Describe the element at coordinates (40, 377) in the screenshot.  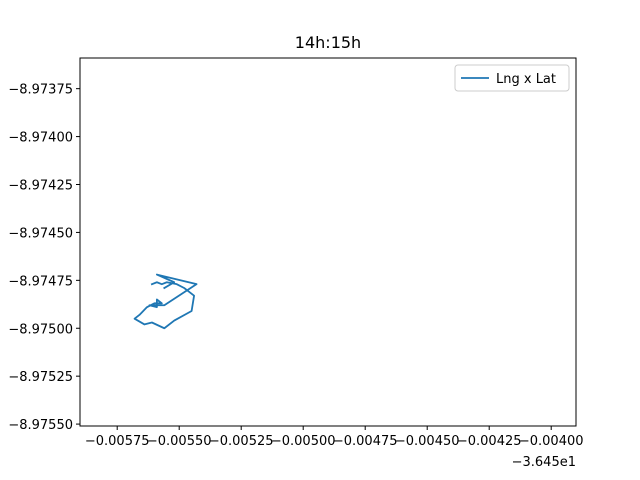
I see `y-tick-label: −8.97525` at that location.